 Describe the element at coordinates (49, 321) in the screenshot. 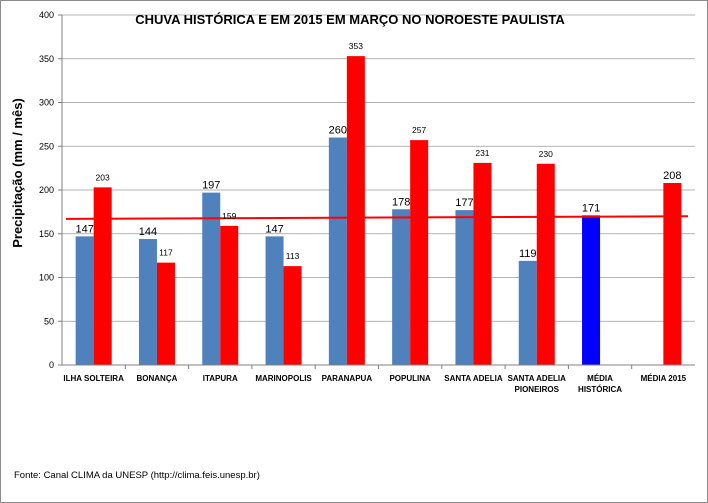

I see `y-tick-label: 50` at that location.